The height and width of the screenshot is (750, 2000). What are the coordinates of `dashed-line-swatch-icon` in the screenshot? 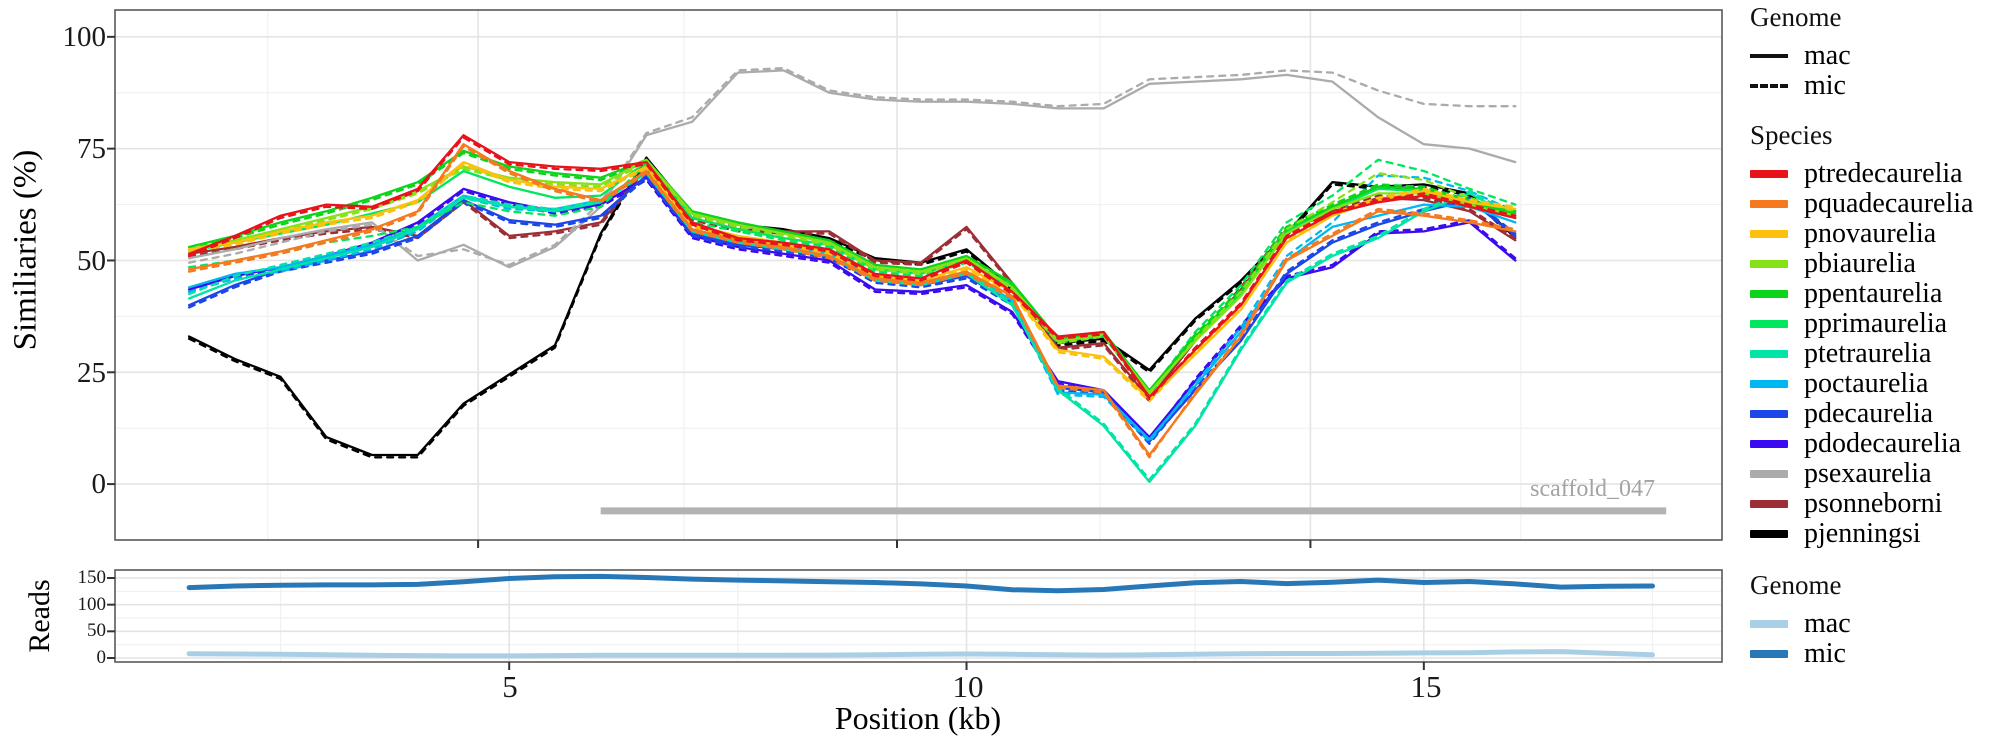 It's located at (1769, 86).